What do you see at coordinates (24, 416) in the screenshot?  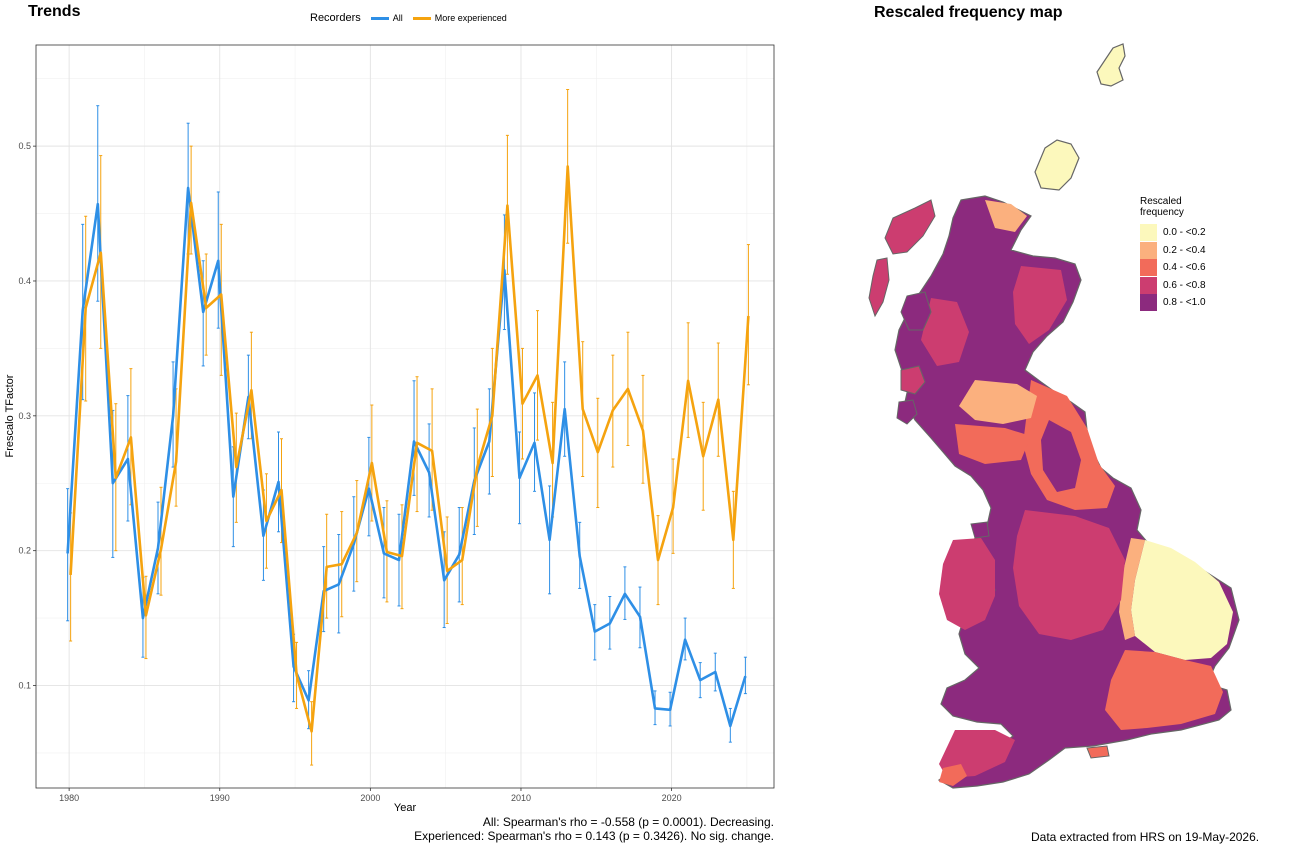 I see `y-tick-label: 0.3` at bounding box center [24, 416].